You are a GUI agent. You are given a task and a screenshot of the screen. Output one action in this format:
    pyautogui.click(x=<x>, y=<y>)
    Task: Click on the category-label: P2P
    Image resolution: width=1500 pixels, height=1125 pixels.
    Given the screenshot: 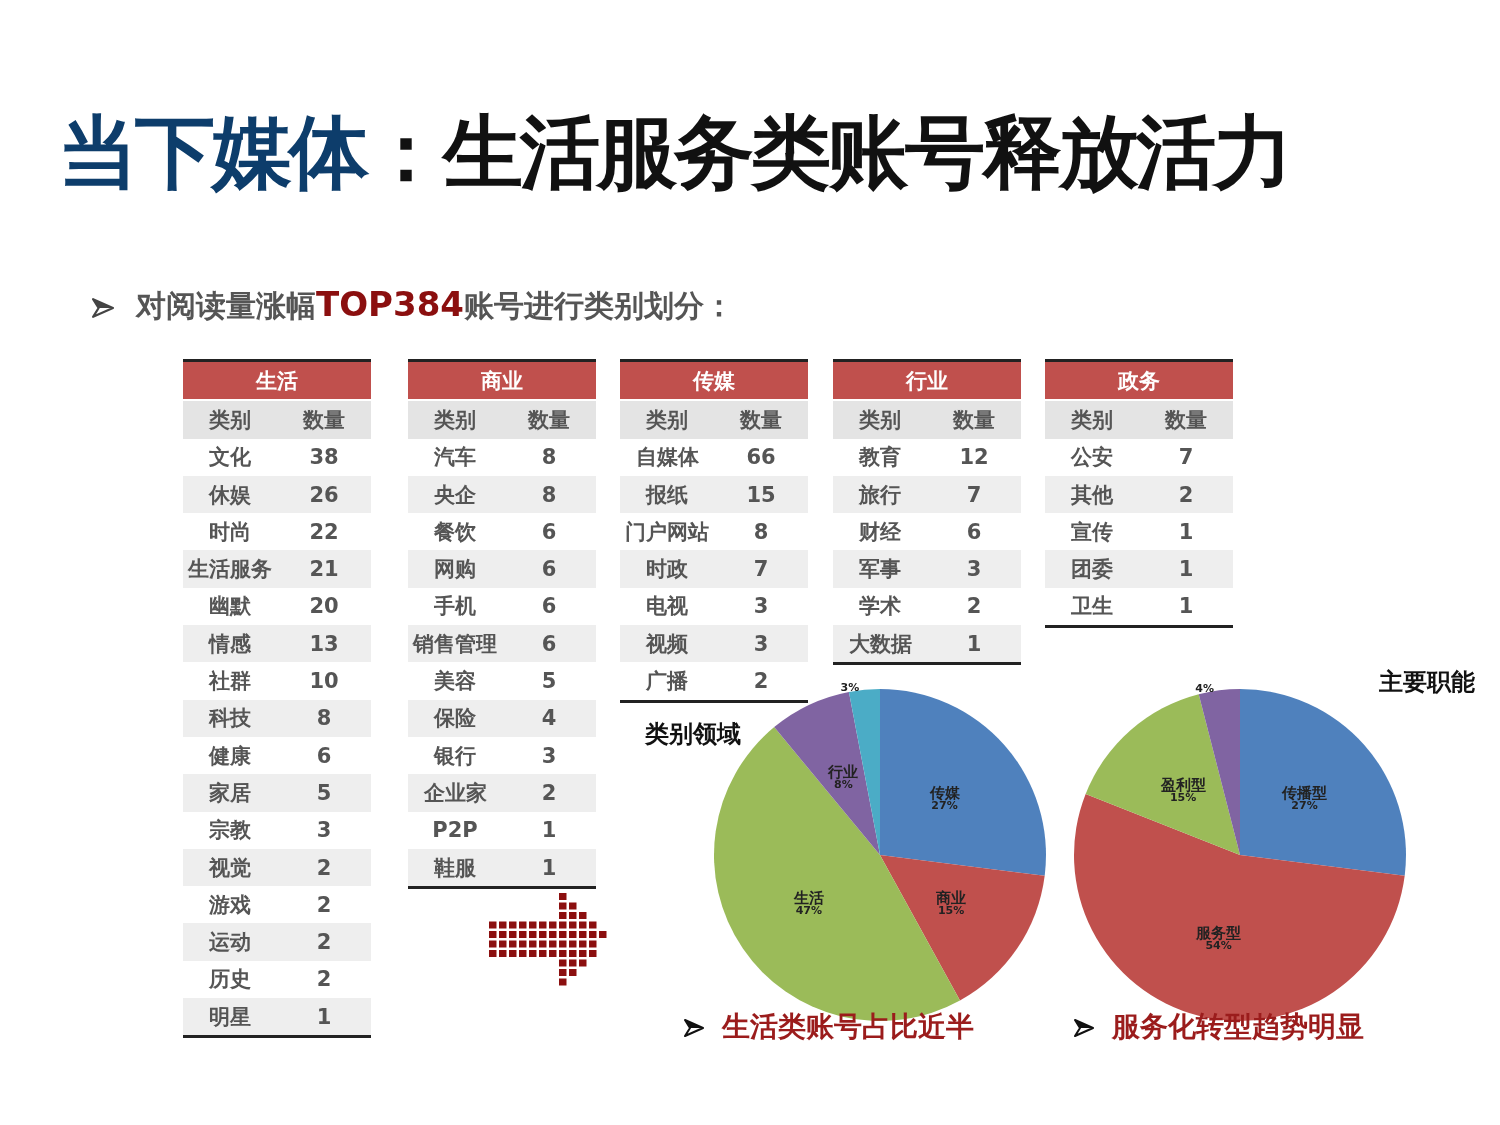 What is the action you would take?
    pyautogui.click(x=455, y=830)
    